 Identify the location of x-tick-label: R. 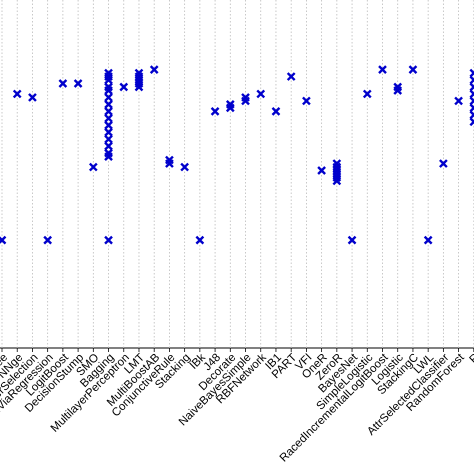
(471, 359).